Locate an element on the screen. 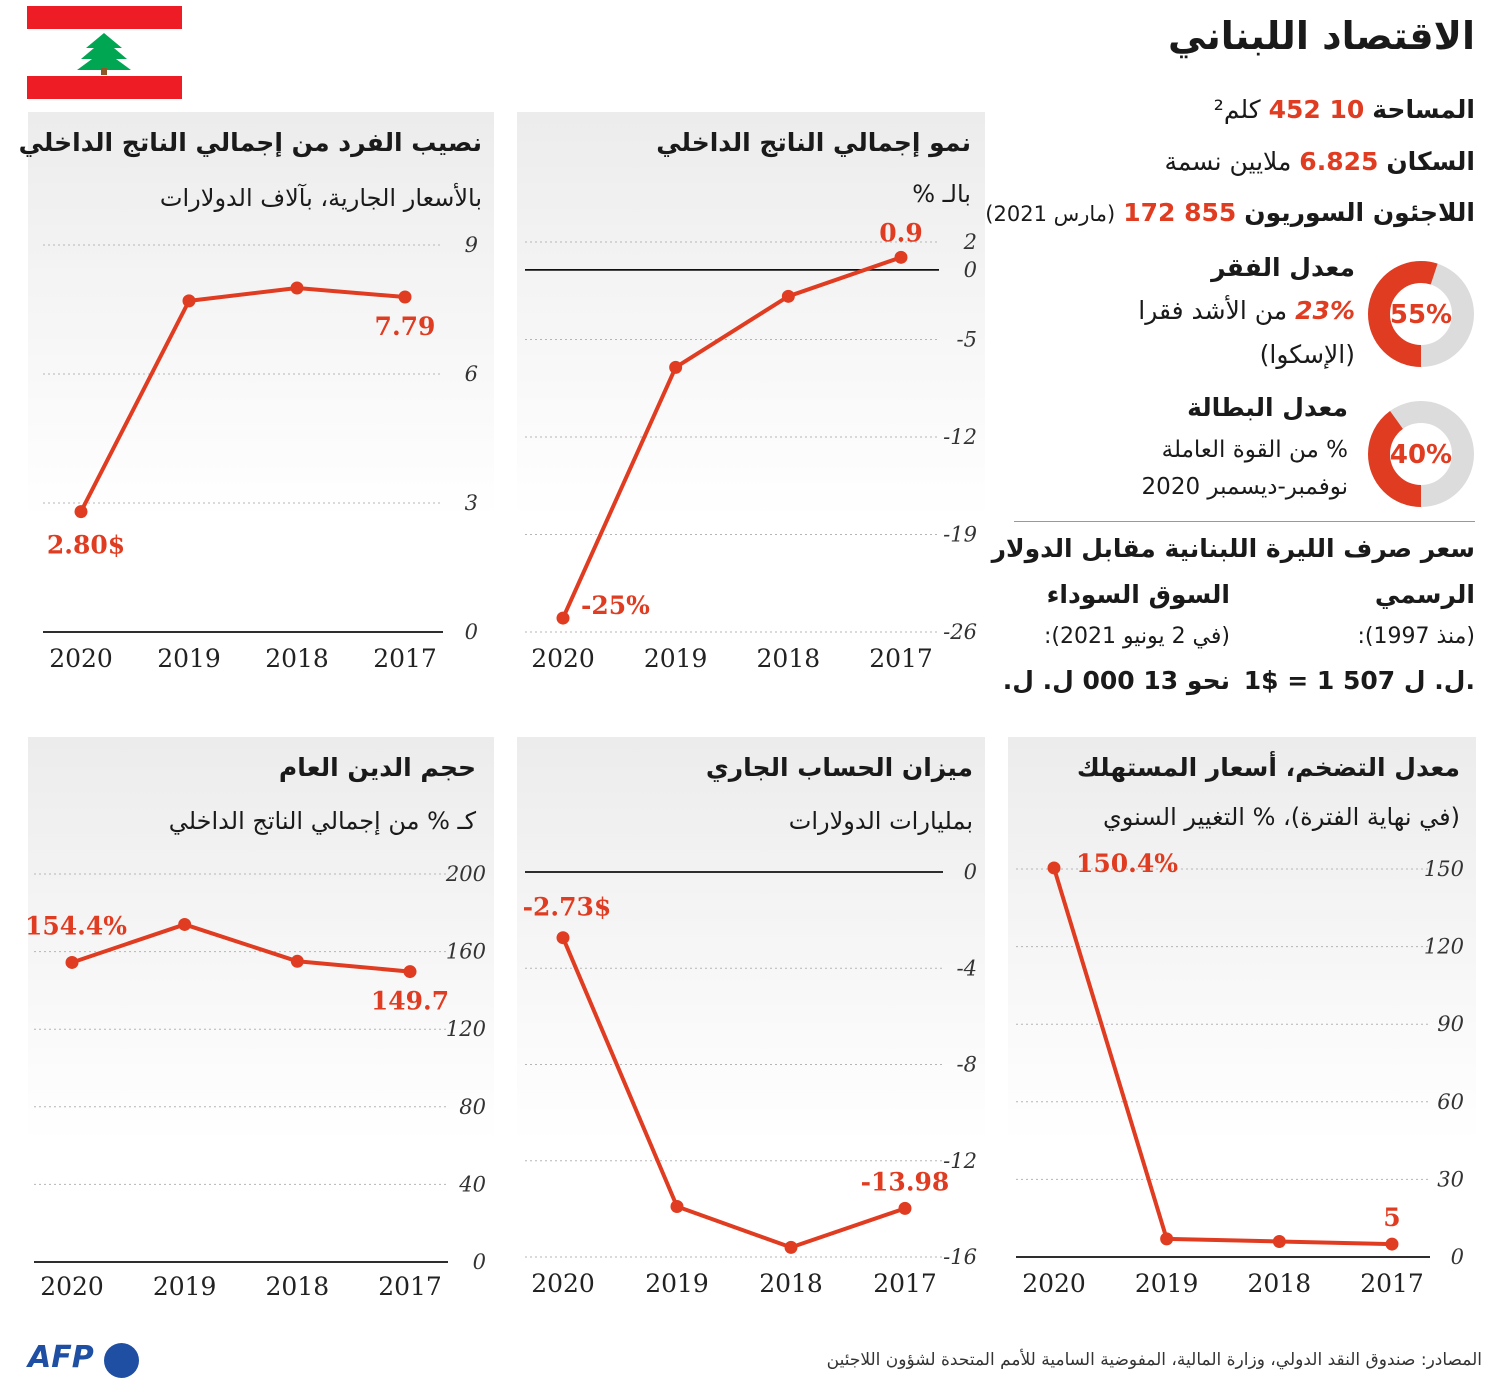  exchange-black-value: نحو 13 000 ل. ل. is located at coordinates (1116, 680).